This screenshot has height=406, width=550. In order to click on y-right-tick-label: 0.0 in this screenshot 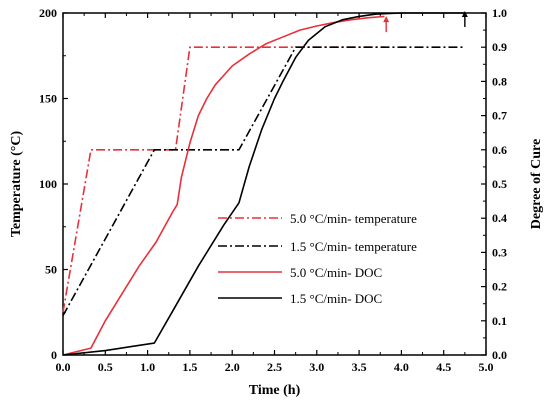, I will do `click(499, 355)`.